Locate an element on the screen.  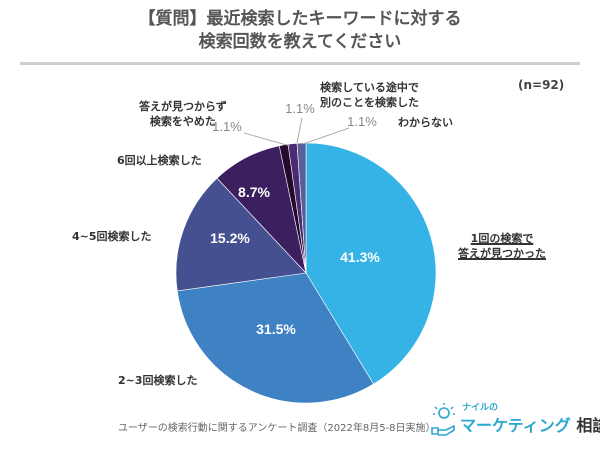
chart-title-line-1: 【質問】最近検索したキーワードに対する is located at coordinates (300, 19).